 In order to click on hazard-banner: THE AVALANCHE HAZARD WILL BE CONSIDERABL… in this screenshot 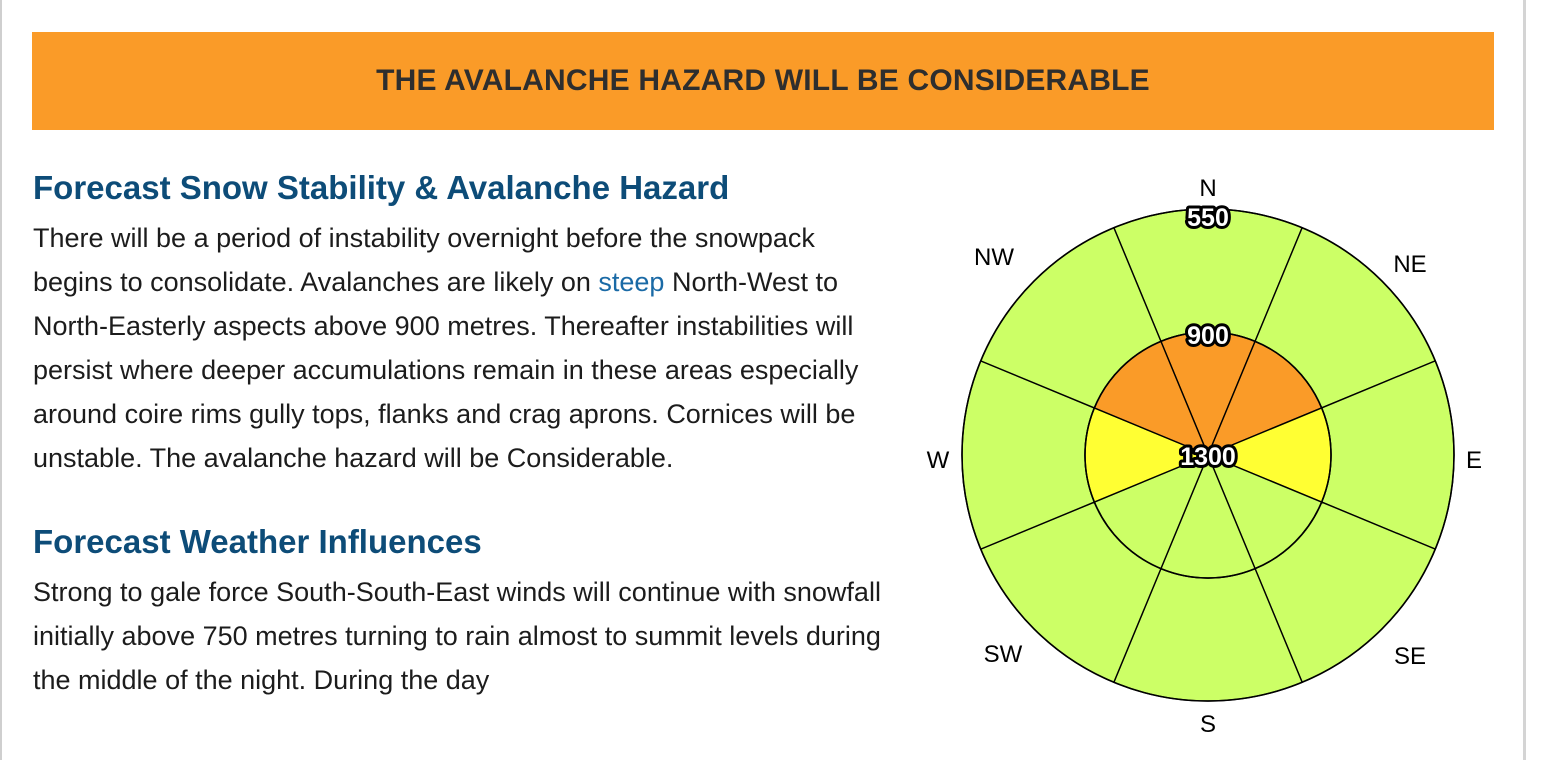, I will do `click(763, 81)`.